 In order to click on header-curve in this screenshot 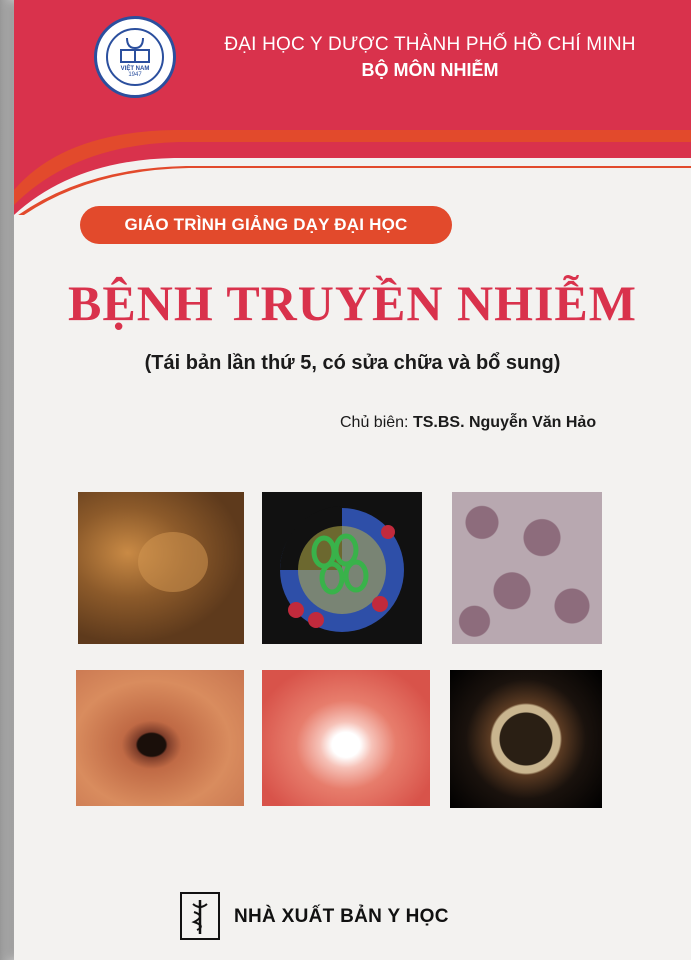, I will do `click(352, 172)`.